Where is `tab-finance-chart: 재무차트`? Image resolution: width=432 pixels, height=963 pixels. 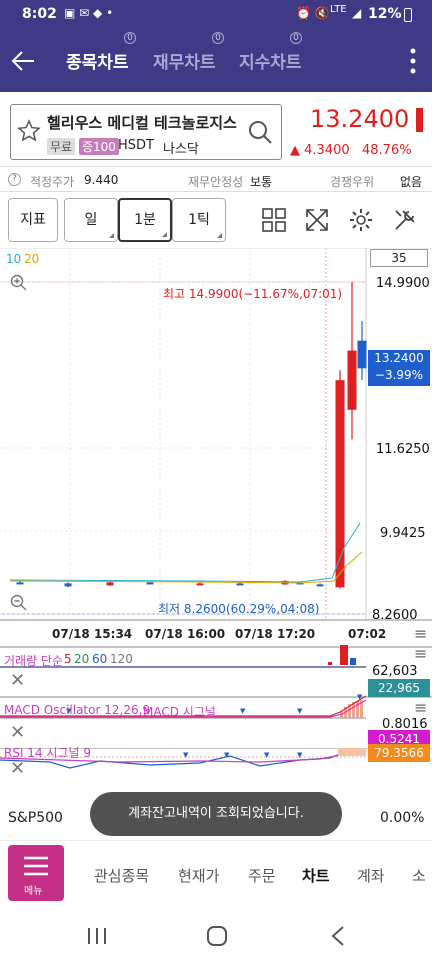 tab-finance-chart: 재무차트 is located at coordinates (184, 63).